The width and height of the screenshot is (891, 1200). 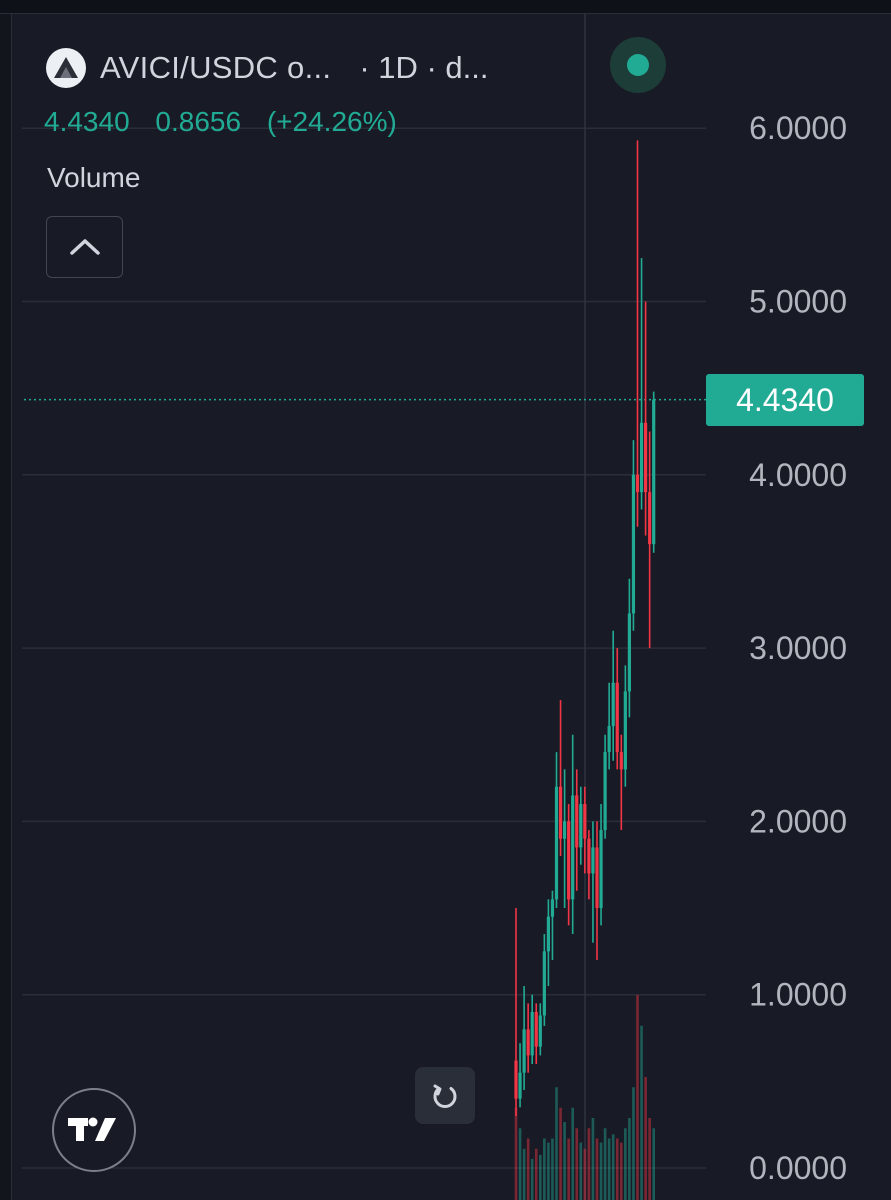 I want to click on avici-logo-icon, so click(x=66, y=68).